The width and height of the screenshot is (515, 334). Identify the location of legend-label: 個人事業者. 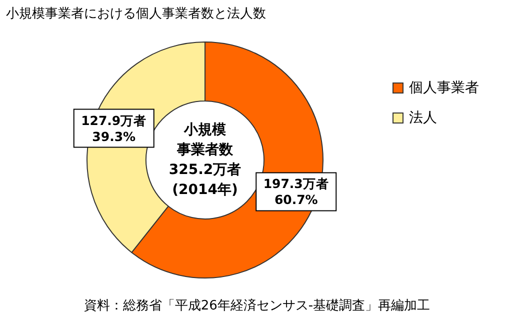
(444, 88).